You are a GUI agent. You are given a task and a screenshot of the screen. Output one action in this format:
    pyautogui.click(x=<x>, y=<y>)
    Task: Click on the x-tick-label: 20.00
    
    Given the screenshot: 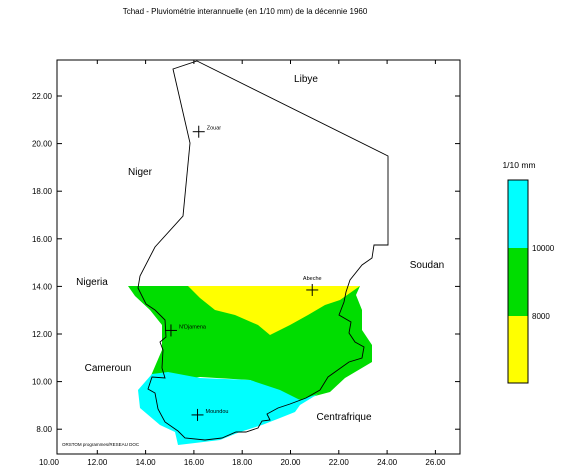 What is the action you would take?
    pyautogui.click(x=290, y=462)
    